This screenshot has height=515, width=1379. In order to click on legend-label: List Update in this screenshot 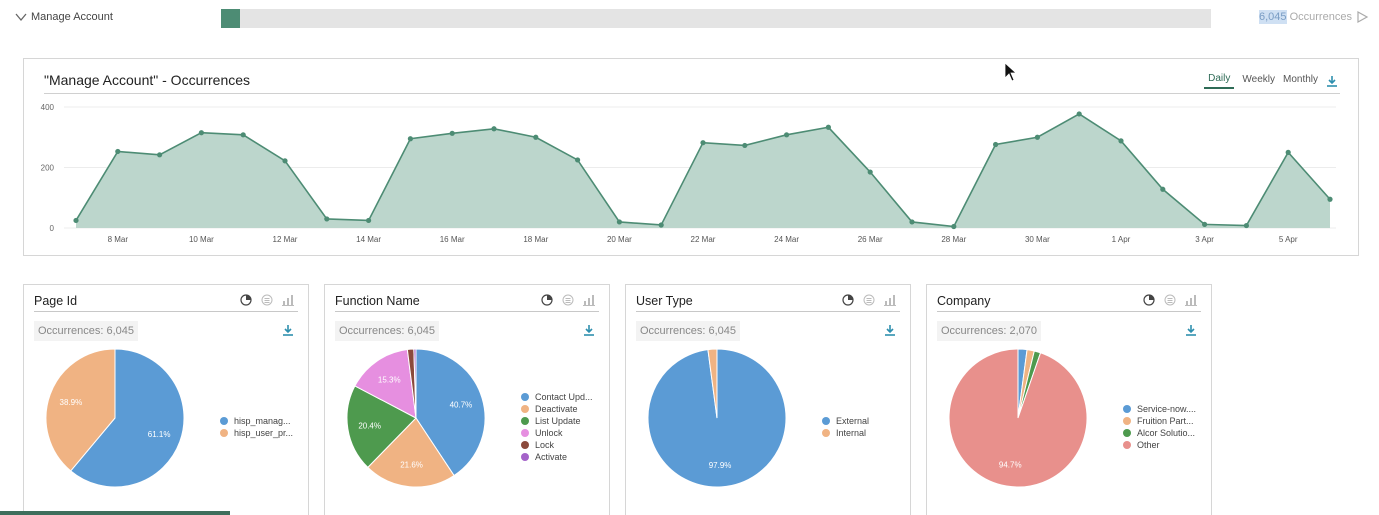, I will do `click(558, 421)`.